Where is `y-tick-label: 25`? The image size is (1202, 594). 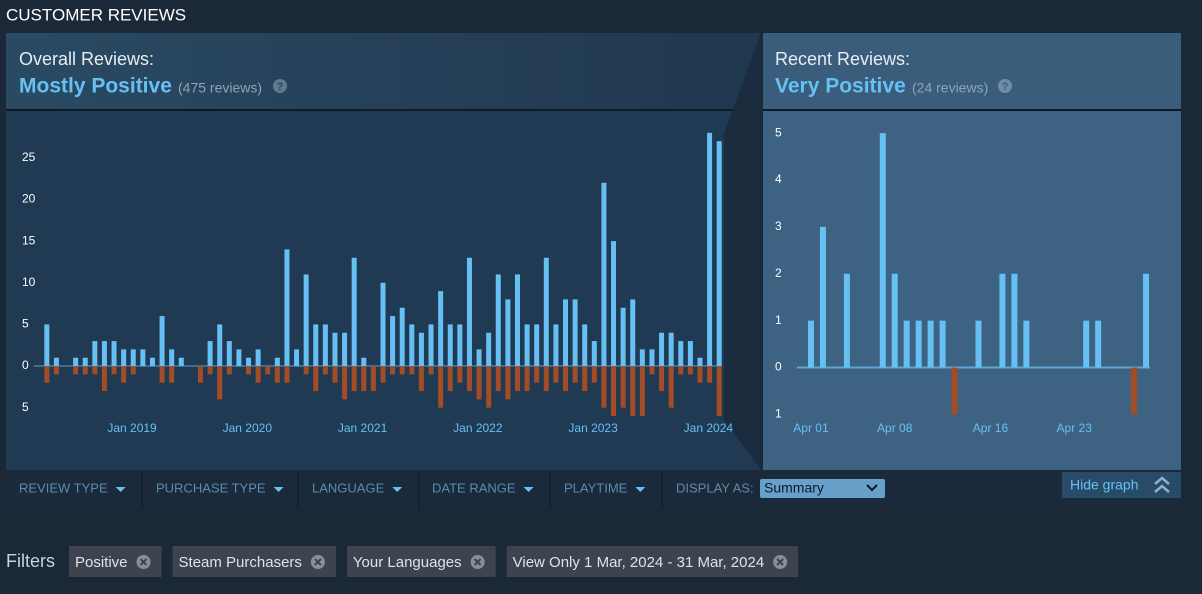 y-tick-label: 25 is located at coordinates (29, 157).